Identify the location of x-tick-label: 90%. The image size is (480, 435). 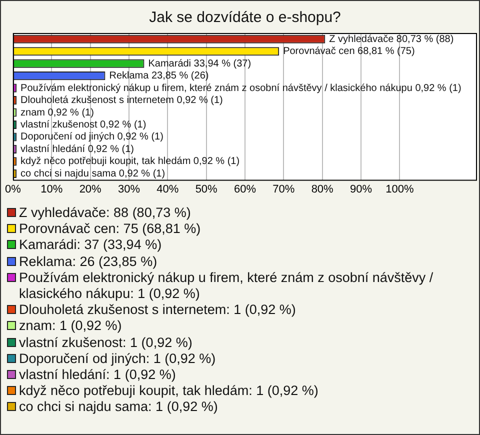
(361, 189).